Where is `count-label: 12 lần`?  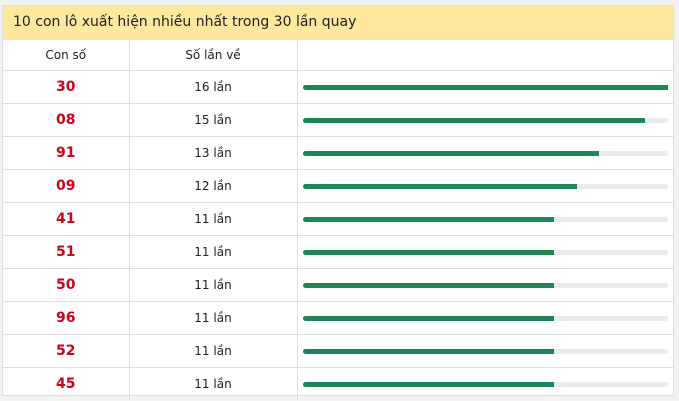
count-label: 12 lần is located at coordinates (213, 186).